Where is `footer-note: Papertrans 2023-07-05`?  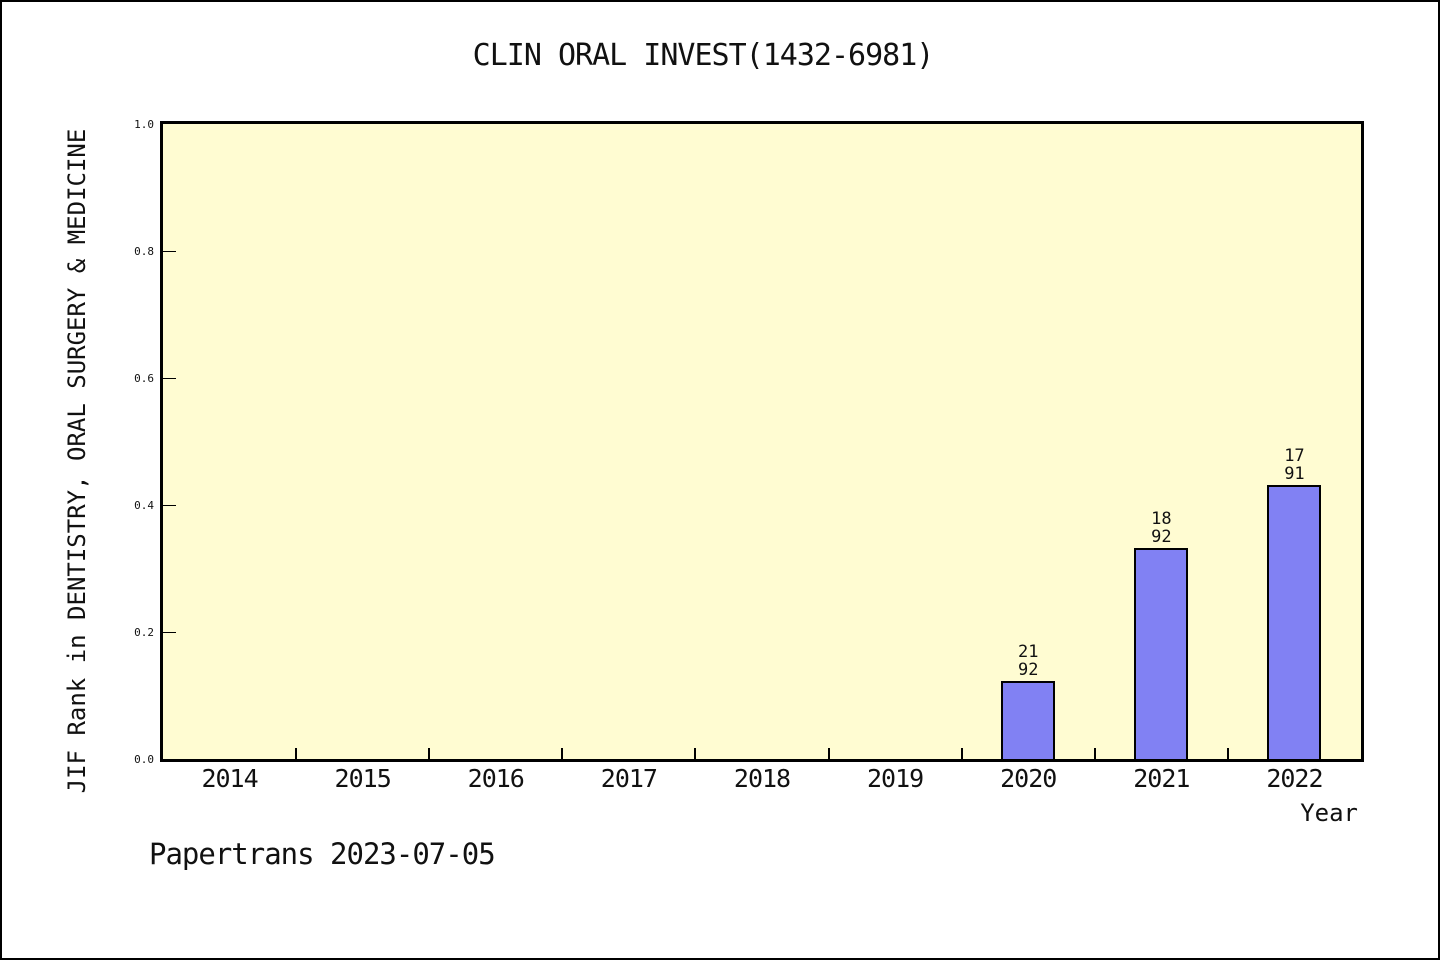
footer-note: Papertrans 2023-07-05 is located at coordinates (322, 854).